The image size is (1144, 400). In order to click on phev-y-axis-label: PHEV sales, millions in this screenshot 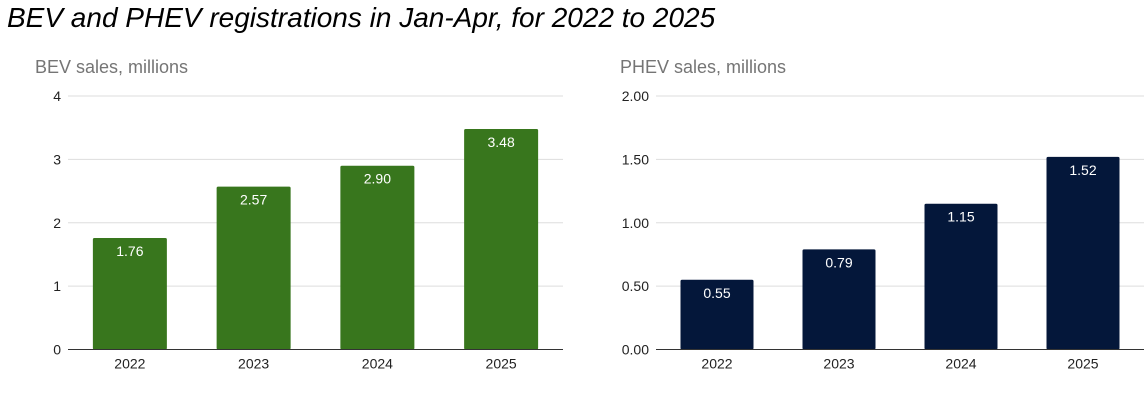, I will do `click(703, 67)`.